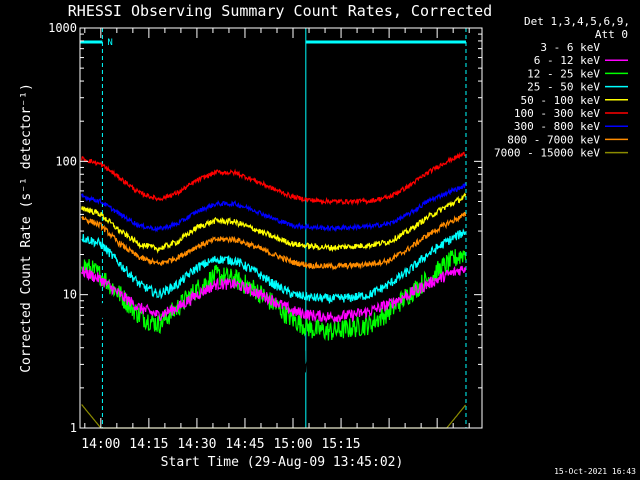  Describe the element at coordinates (561, 100) in the screenshot. I see `legend-entry-label: 50 - 100 keV` at that location.